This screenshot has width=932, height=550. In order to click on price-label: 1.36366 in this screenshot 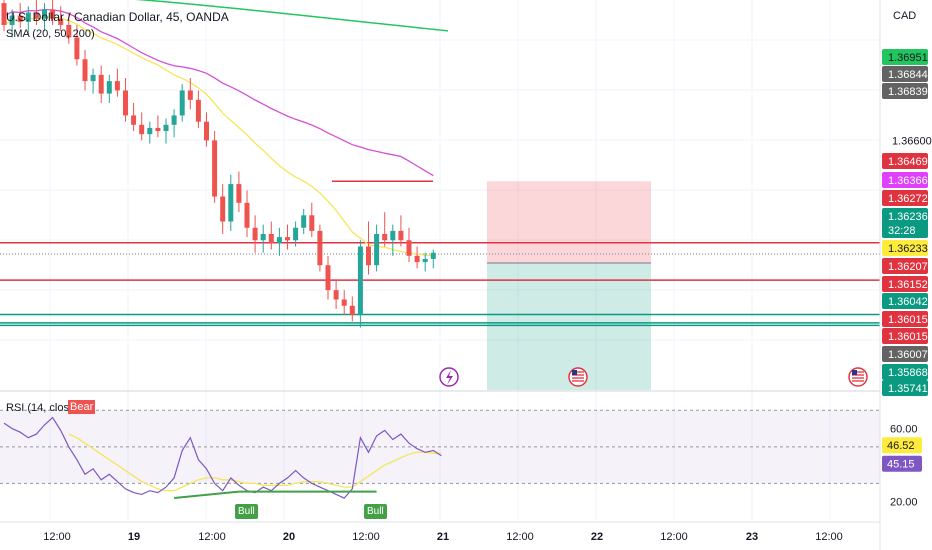, I will do `click(908, 181)`.